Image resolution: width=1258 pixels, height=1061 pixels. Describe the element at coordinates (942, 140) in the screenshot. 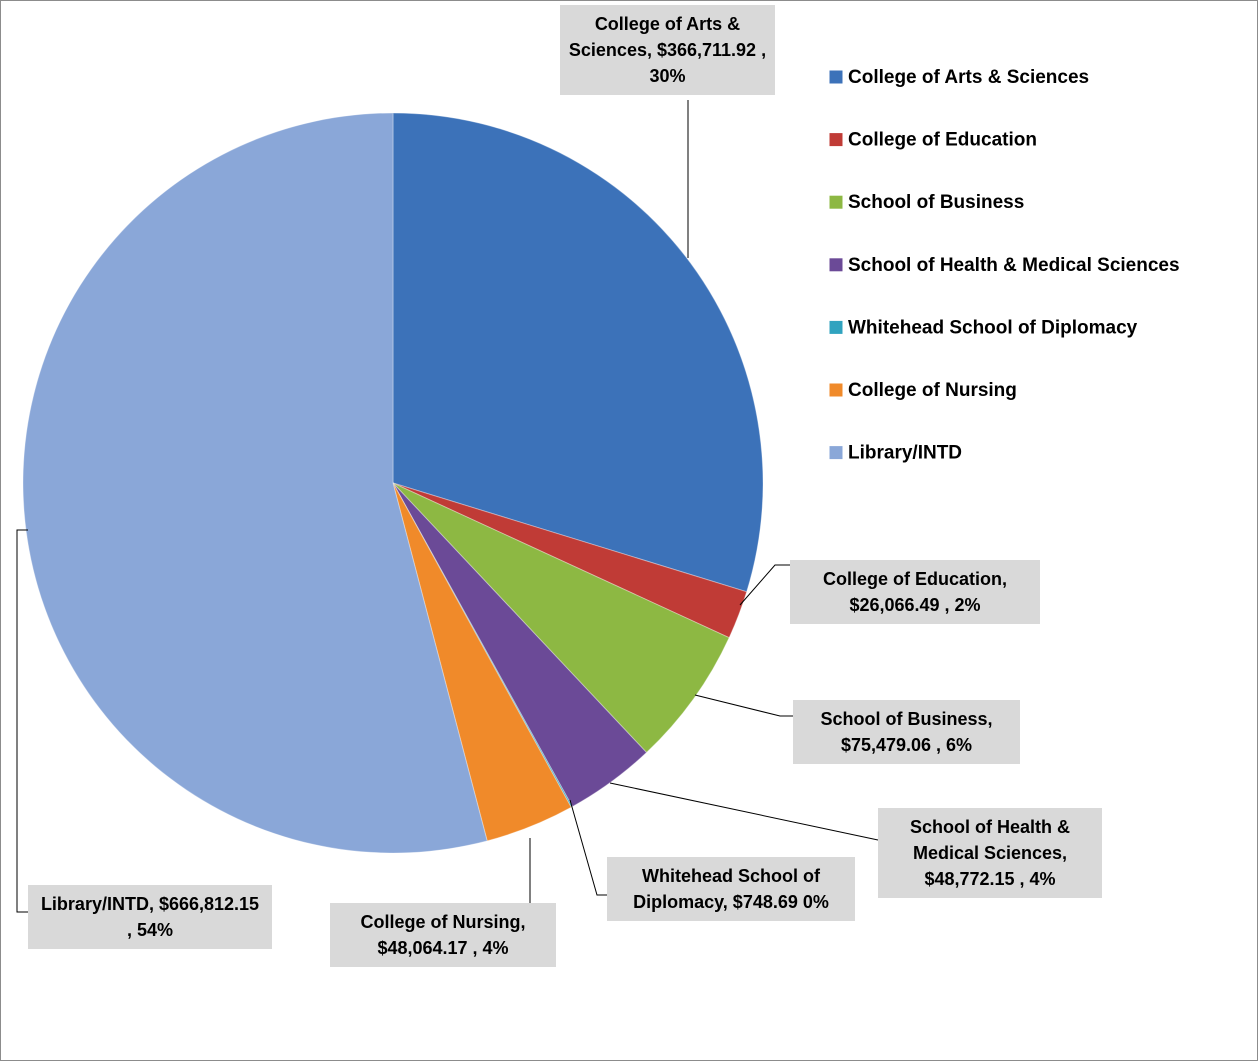

I see `legend-label: College of Education` at that location.